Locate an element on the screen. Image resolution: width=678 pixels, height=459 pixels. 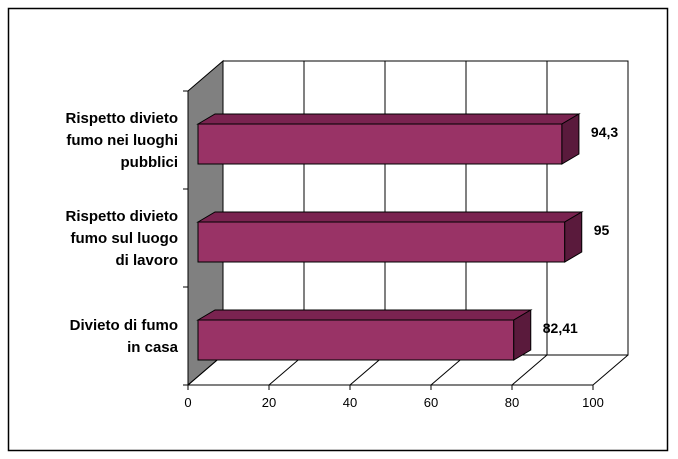
x-tick-label: 20 is located at coordinates (269, 402).